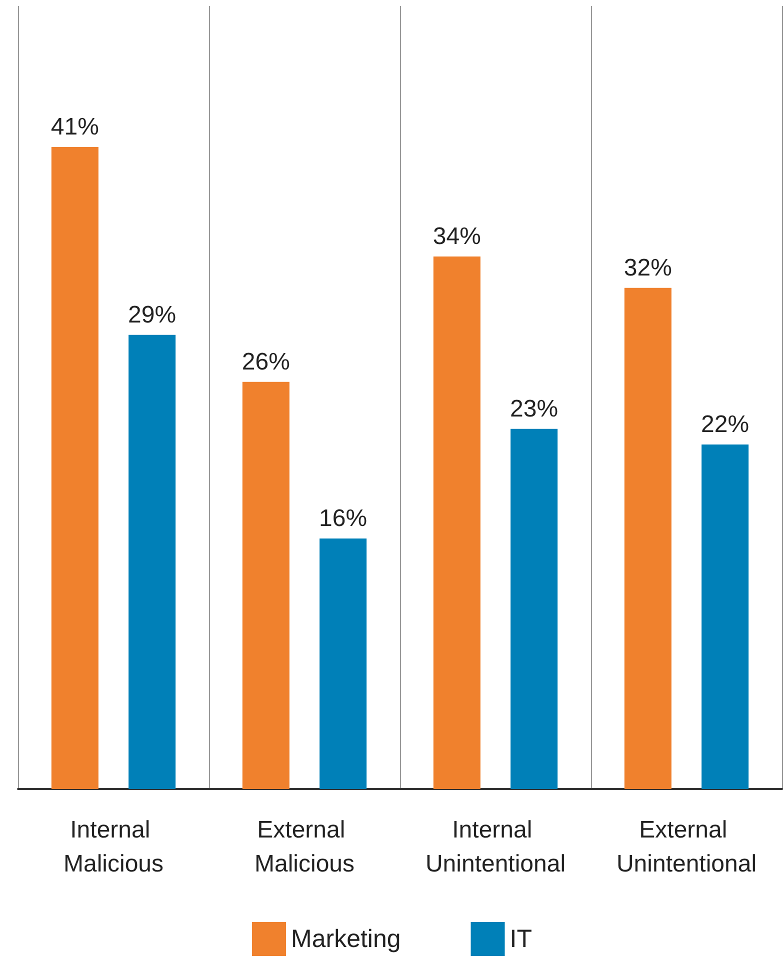  Describe the element at coordinates (343, 518) in the screenshot. I see `data-label: 16%` at that location.